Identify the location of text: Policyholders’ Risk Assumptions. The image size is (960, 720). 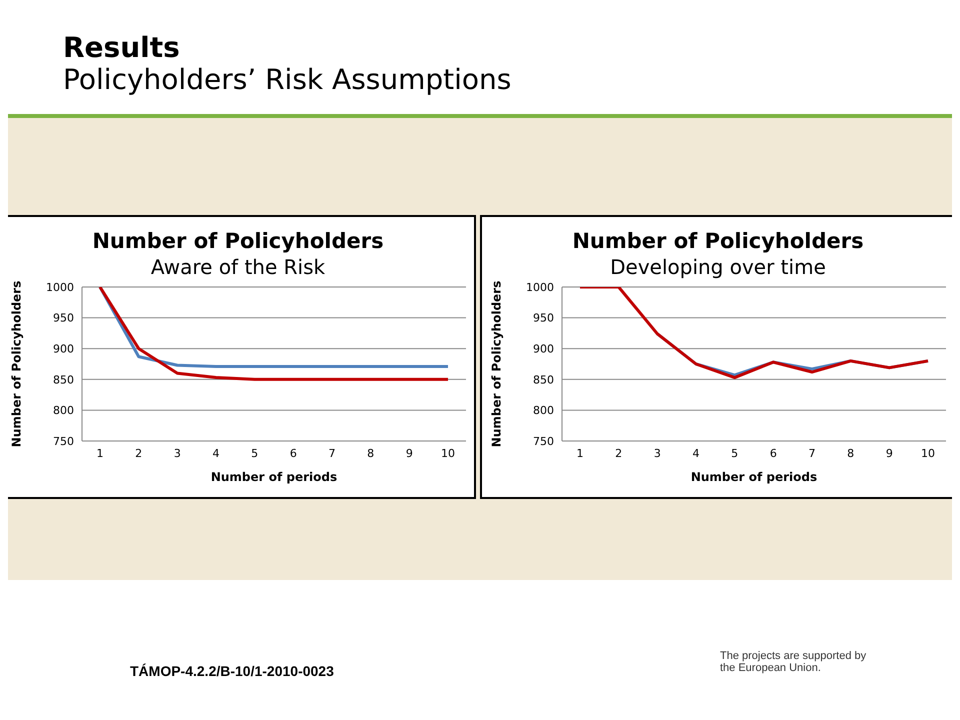
(287, 79).